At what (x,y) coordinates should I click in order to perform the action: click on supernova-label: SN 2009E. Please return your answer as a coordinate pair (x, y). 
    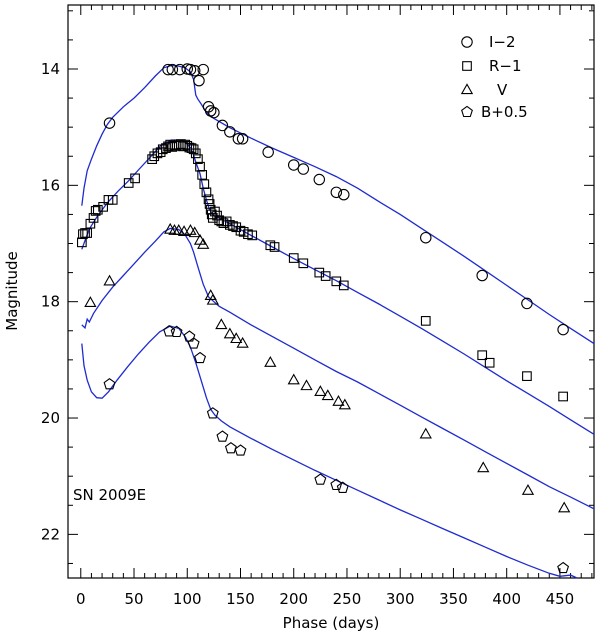
    Looking at the image, I should click on (109, 495).